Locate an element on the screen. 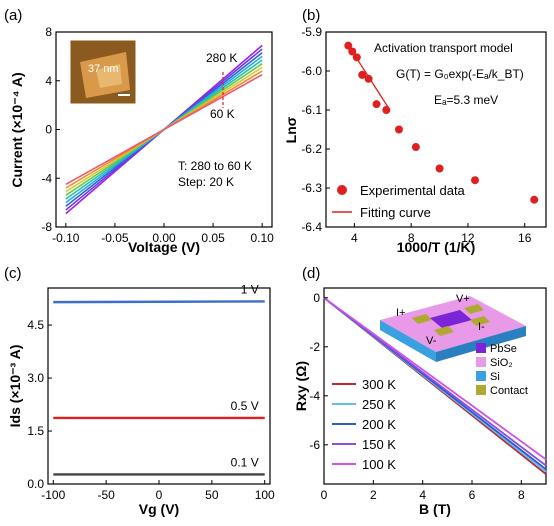  inset-i-plus: I+ is located at coordinates (400, 313).